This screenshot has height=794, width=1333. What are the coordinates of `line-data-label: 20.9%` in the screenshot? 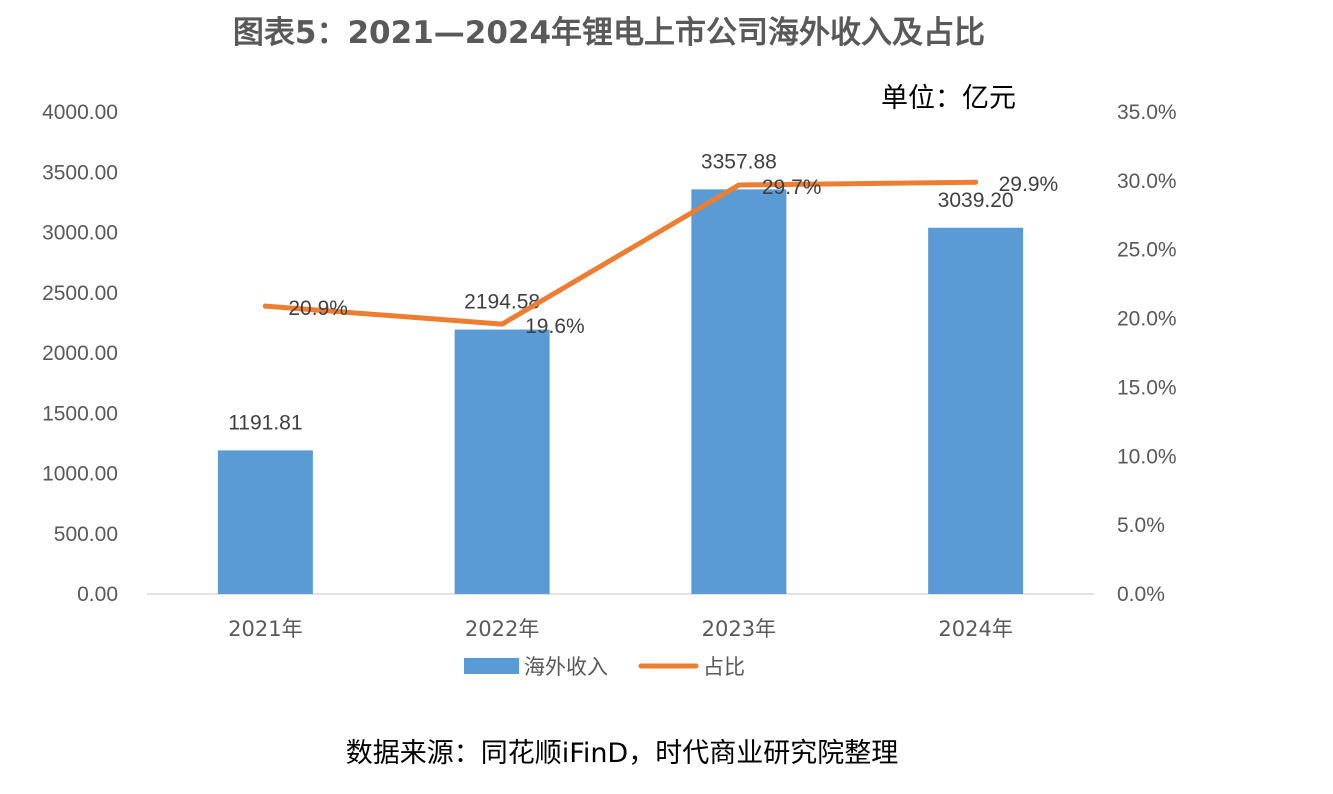 It's located at (318, 308).